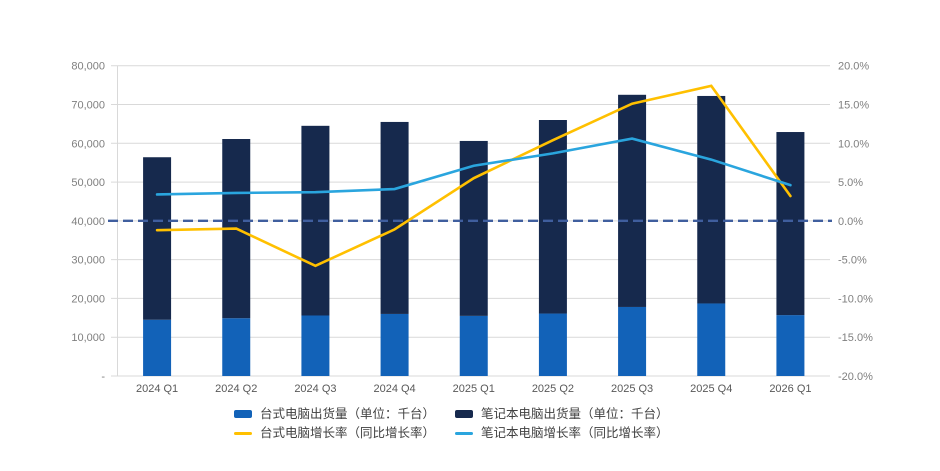 The height and width of the screenshot is (471, 940). I want to click on x-axis-label: 2026 Q1, so click(790, 389).